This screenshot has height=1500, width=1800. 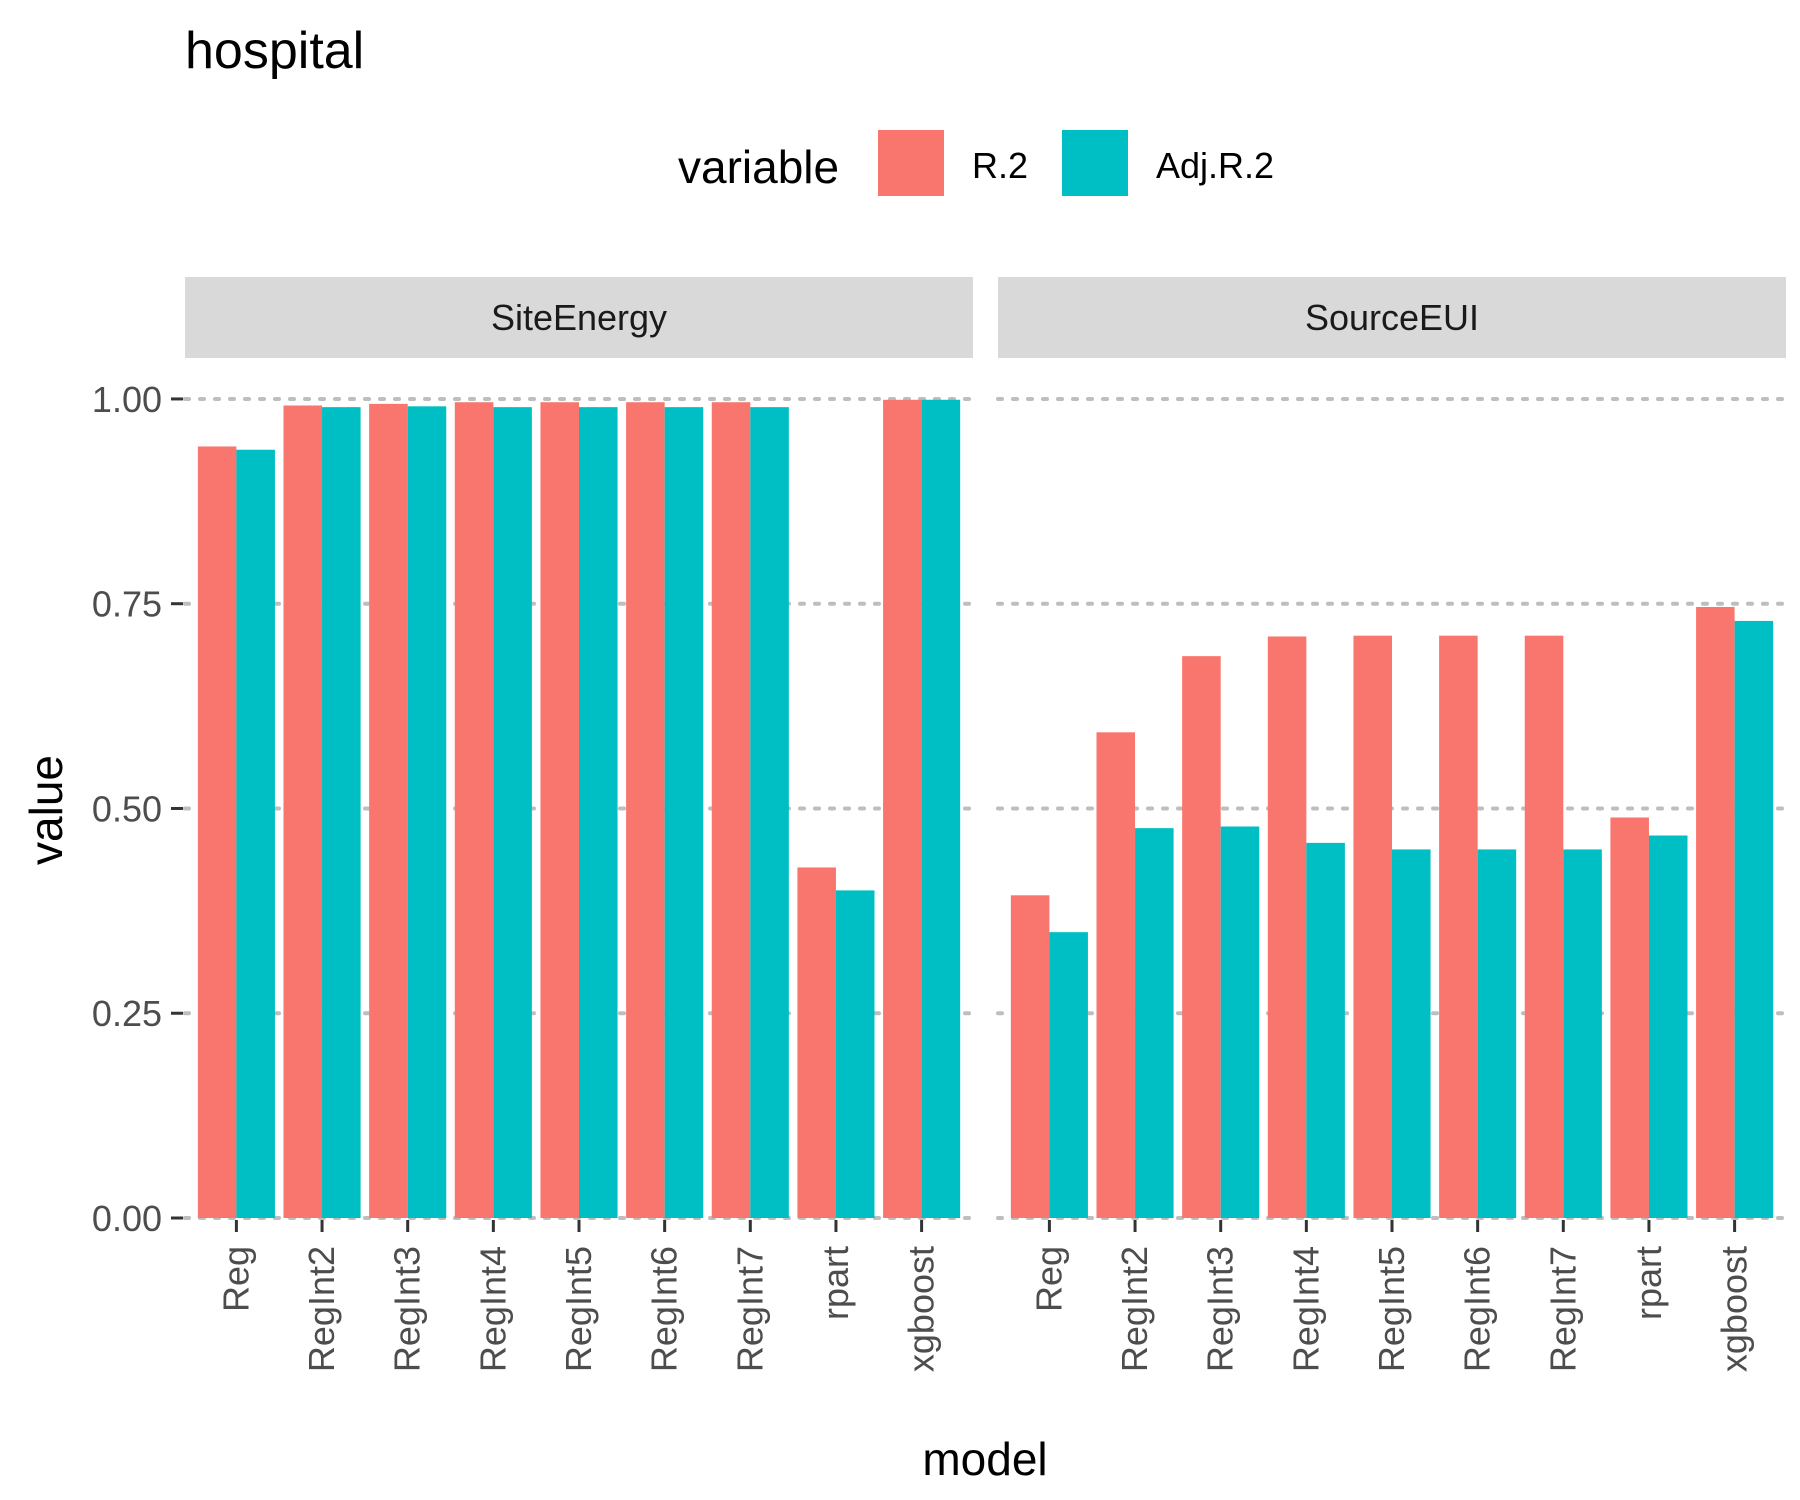 I want to click on y-tick-label: 0.75, so click(x=127, y=604).